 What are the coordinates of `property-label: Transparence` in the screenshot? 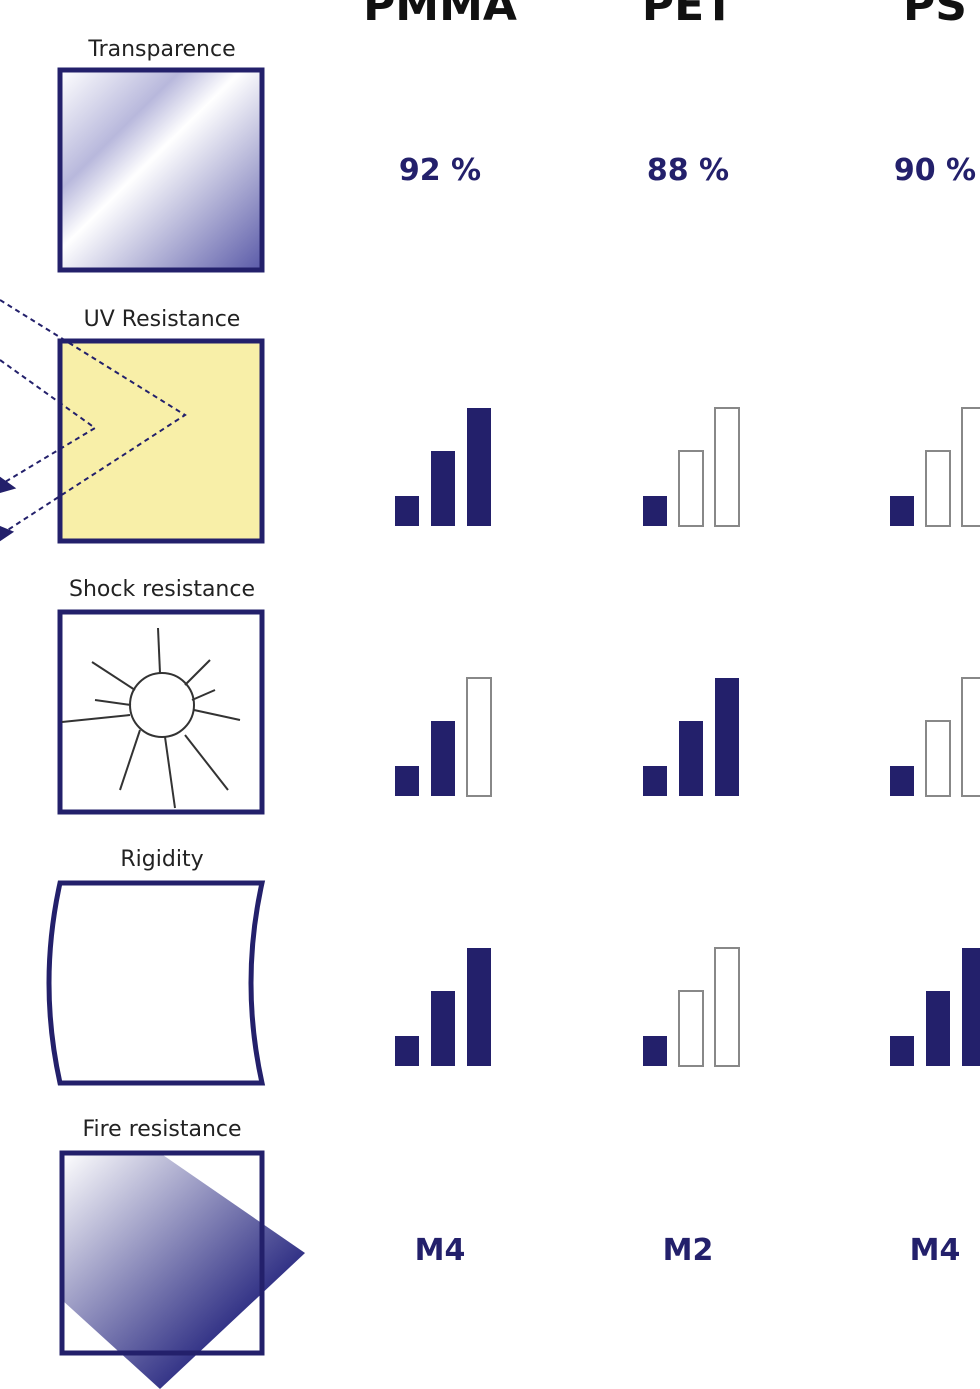 It's located at (161, 49).